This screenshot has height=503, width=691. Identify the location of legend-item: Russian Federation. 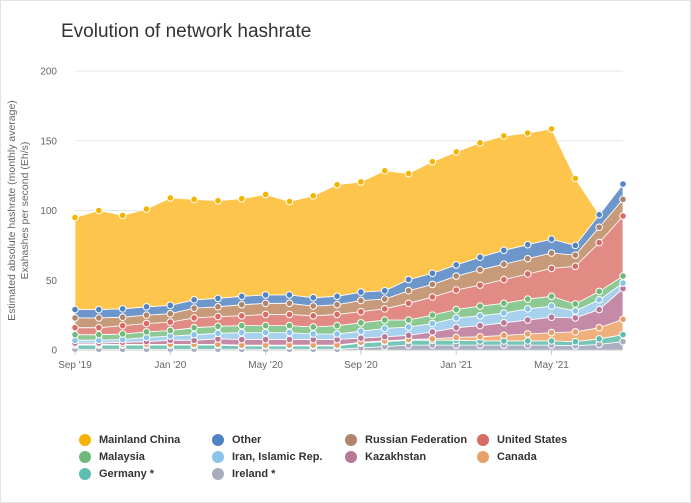
(406, 440).